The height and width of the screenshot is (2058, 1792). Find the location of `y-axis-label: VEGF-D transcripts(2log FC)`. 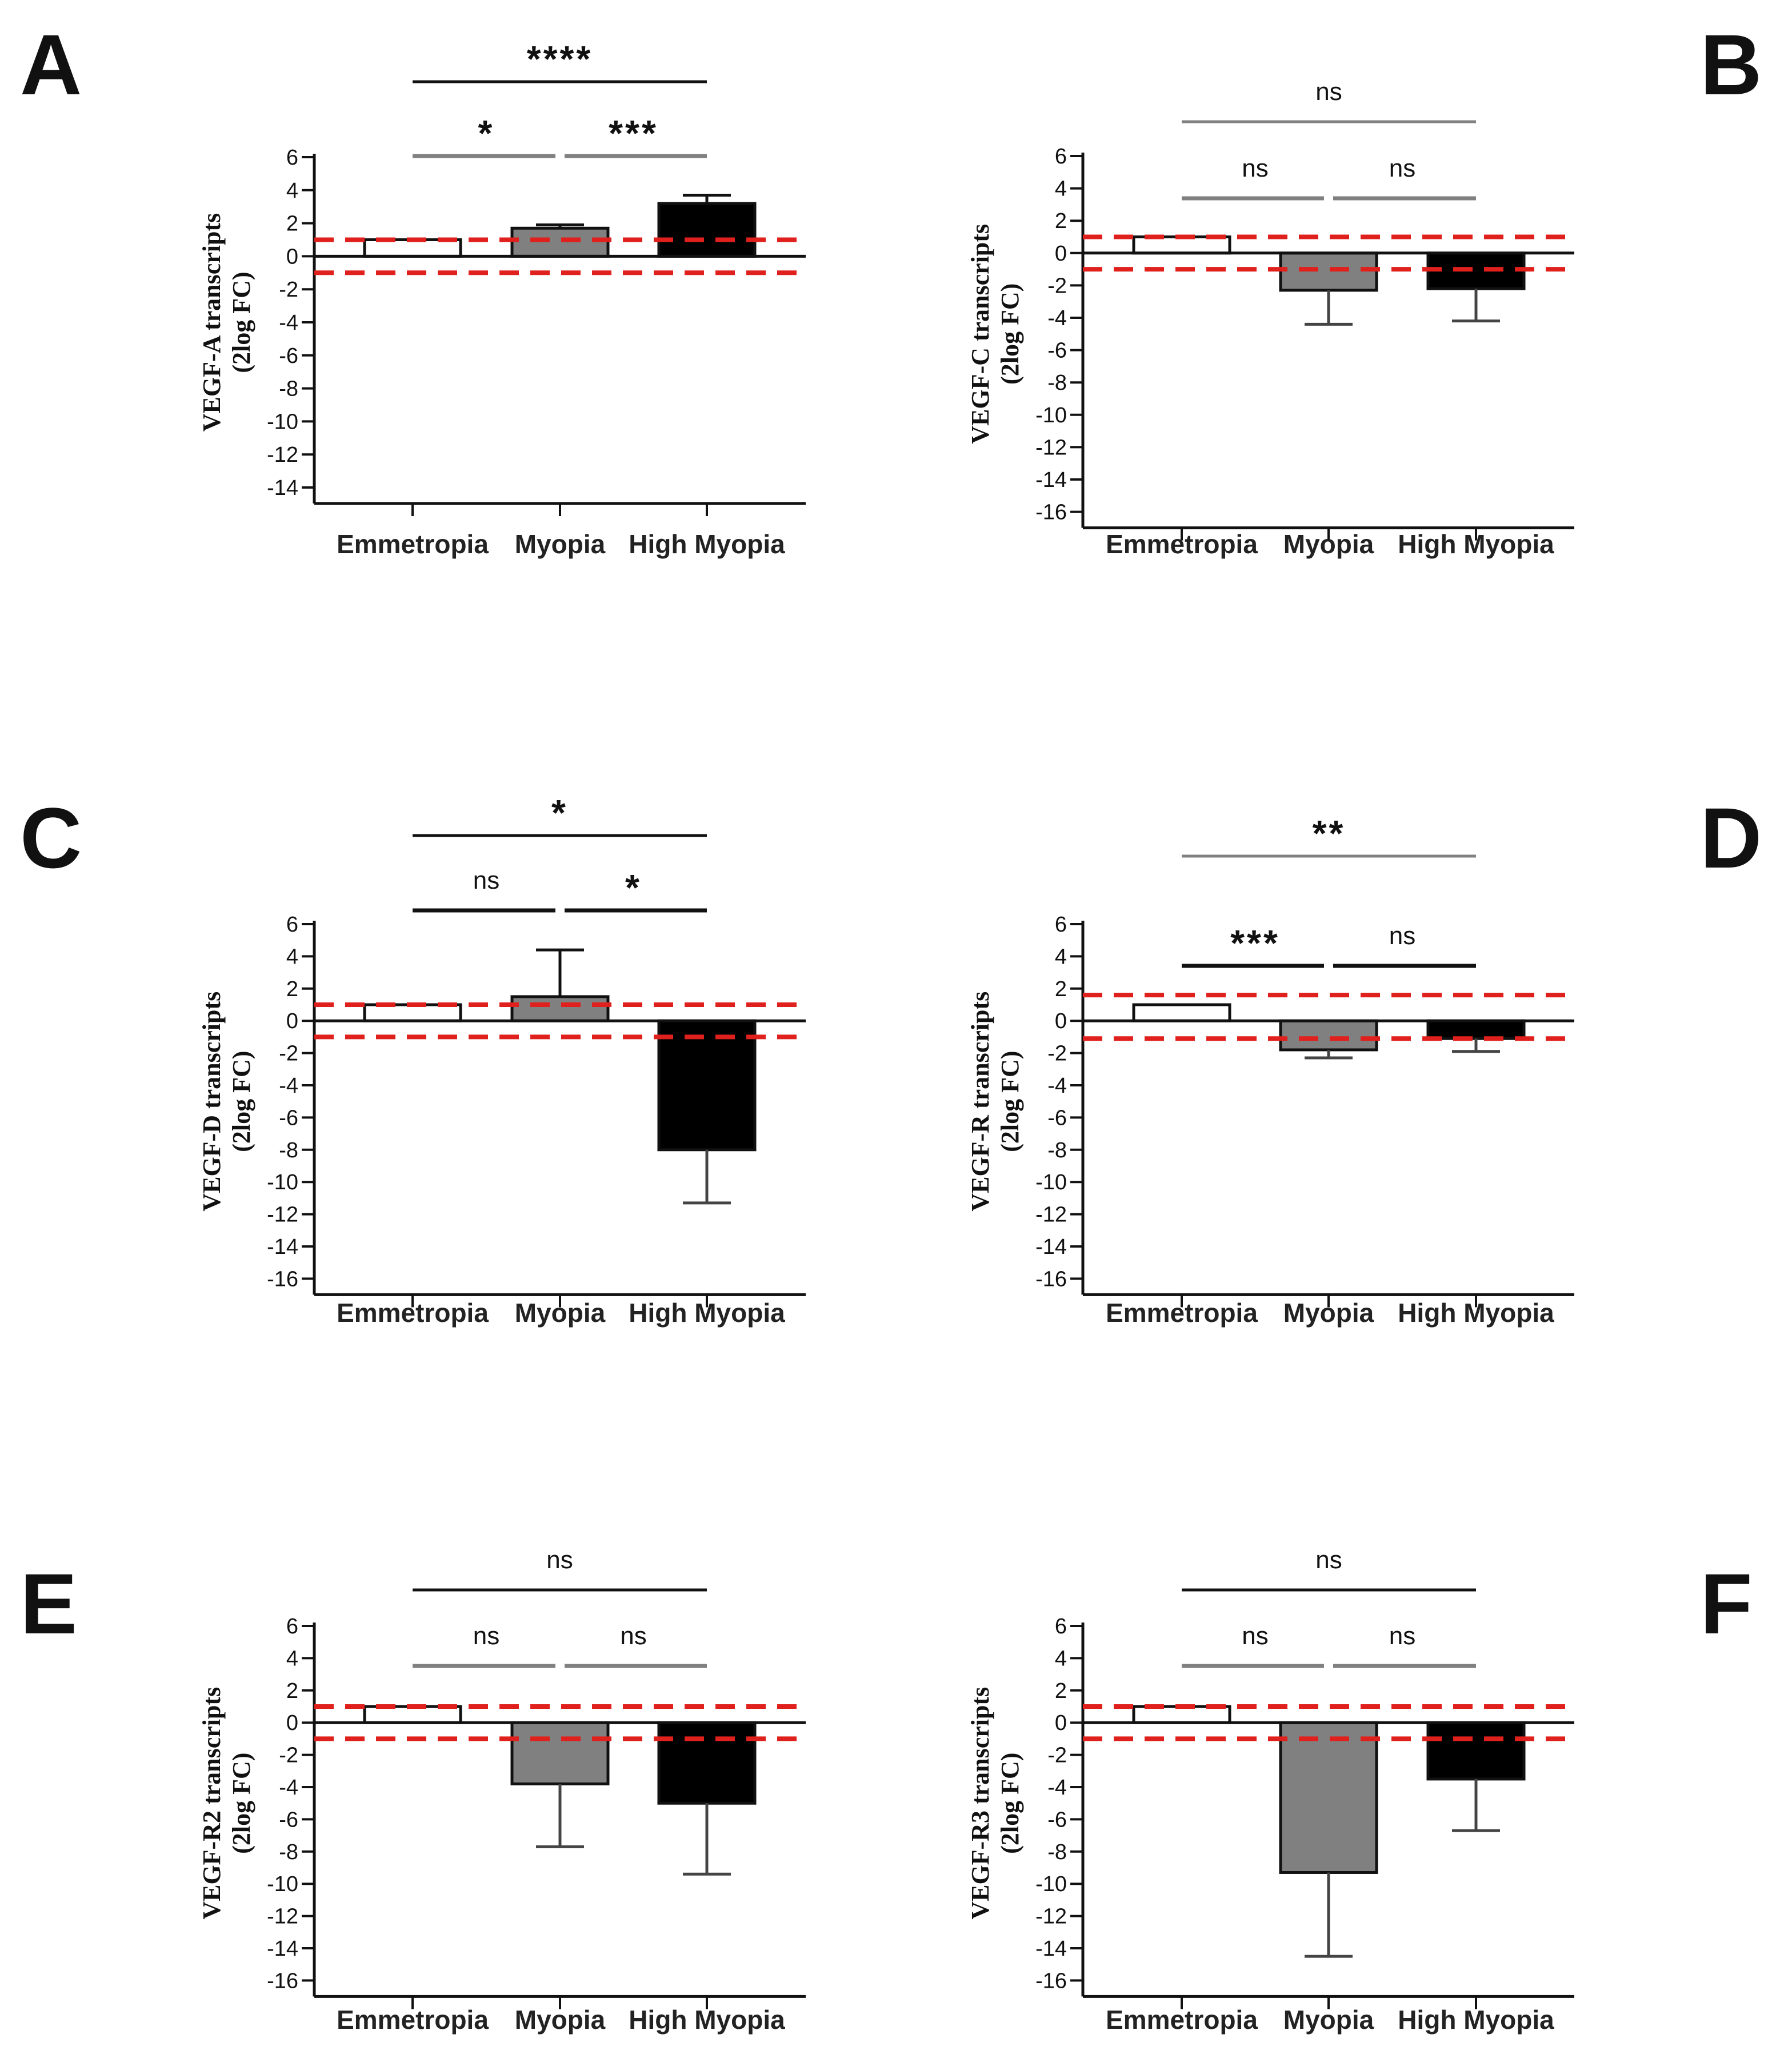

y-axis-label: VEGF-D transcripts(2log FC) is located at coordinates (226, 1102).